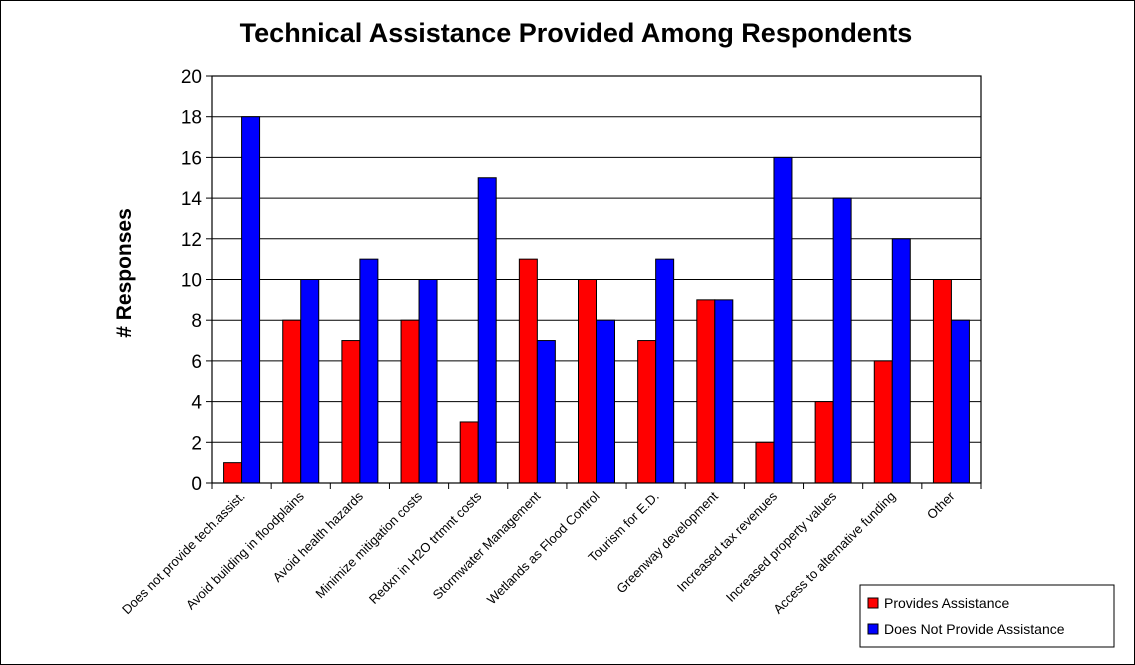 Image resolution: width=1135 pixels, height=665 pixels. Describe the element at coordinates (192, 199) in the screenshot. I see `y-tick-label: 14` at that location.